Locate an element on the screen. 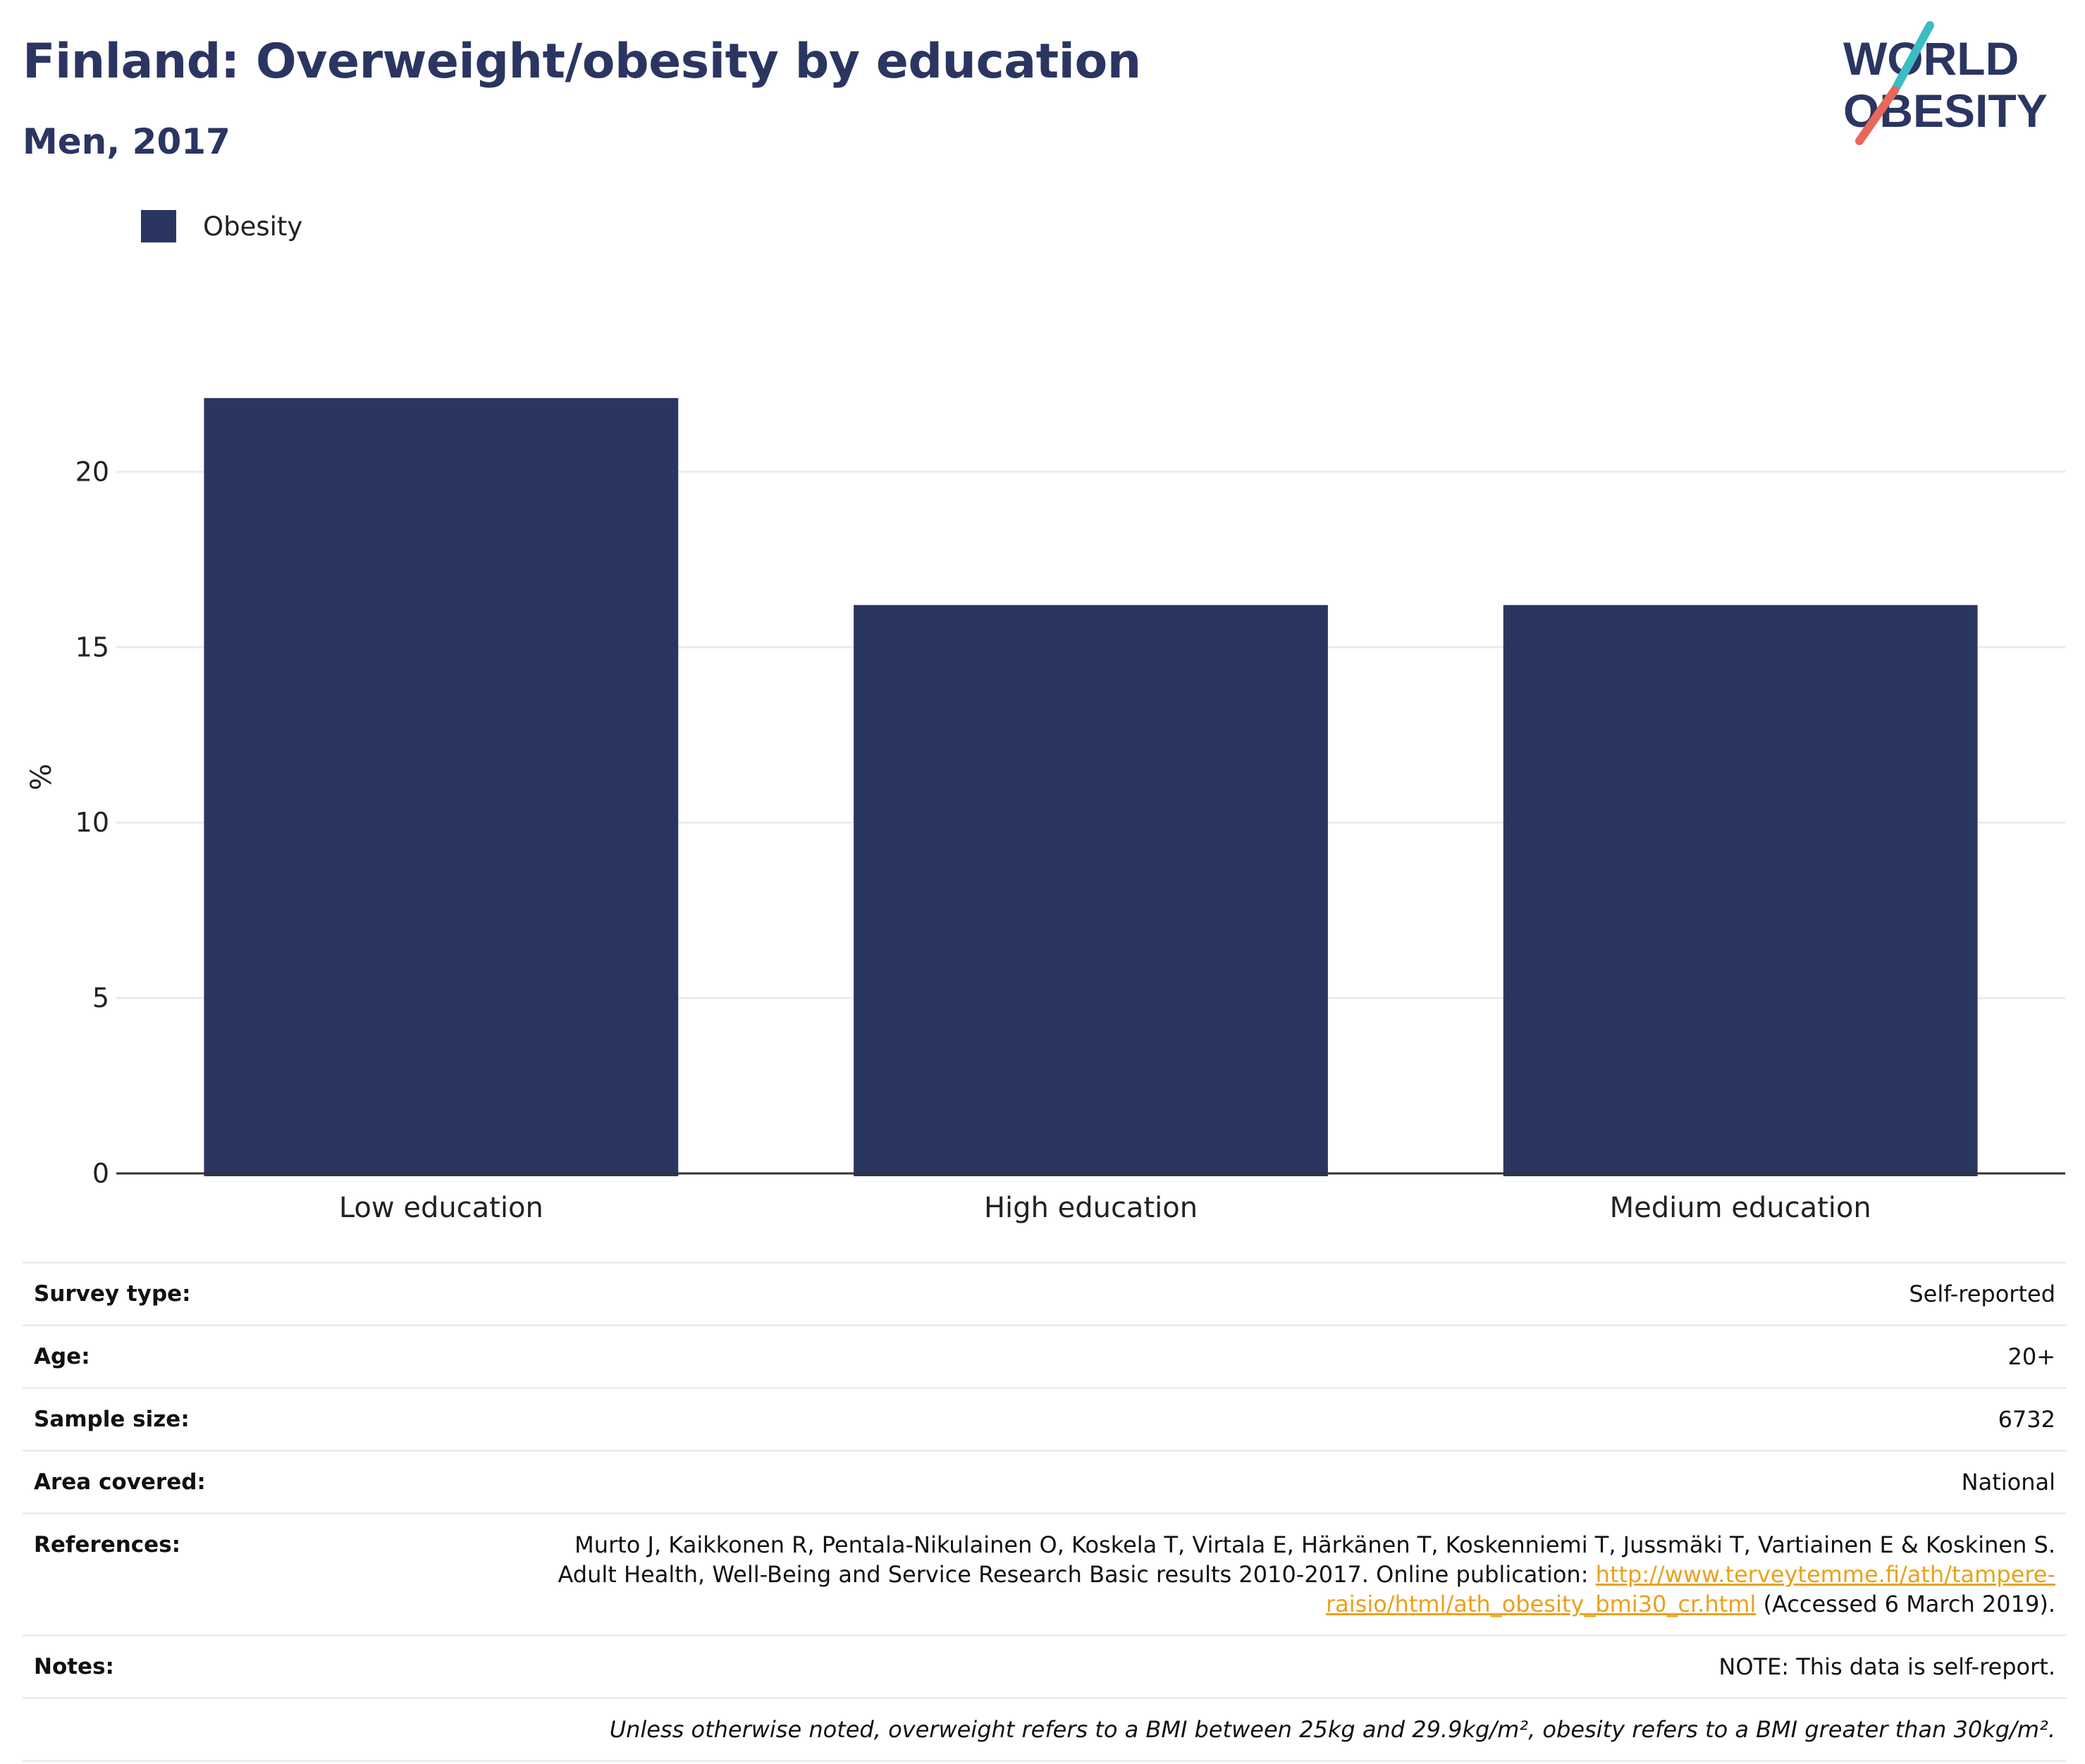 The height and width of the screenshot is (1764, 2085). y-tick-label-15: 15 is located at coordinates (92, 646).